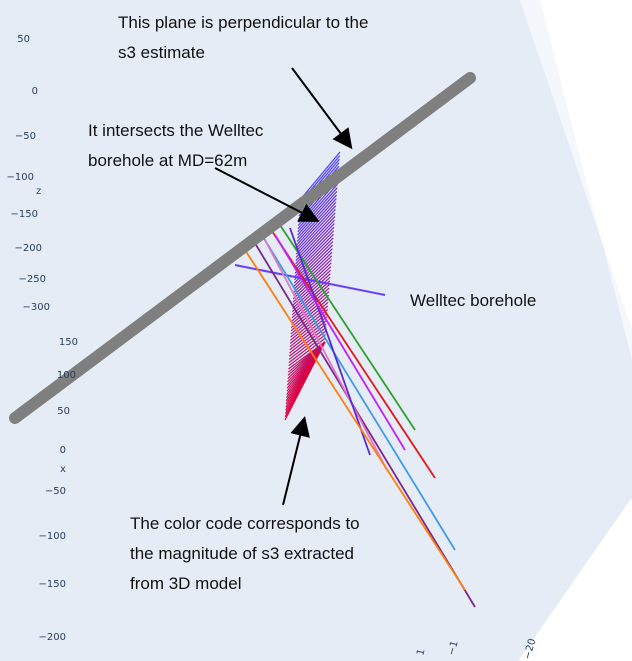 The width and height of the screenshot is (632, 661). I want to click on annotation: This plane is perpendicular to the, so click(243, 22).